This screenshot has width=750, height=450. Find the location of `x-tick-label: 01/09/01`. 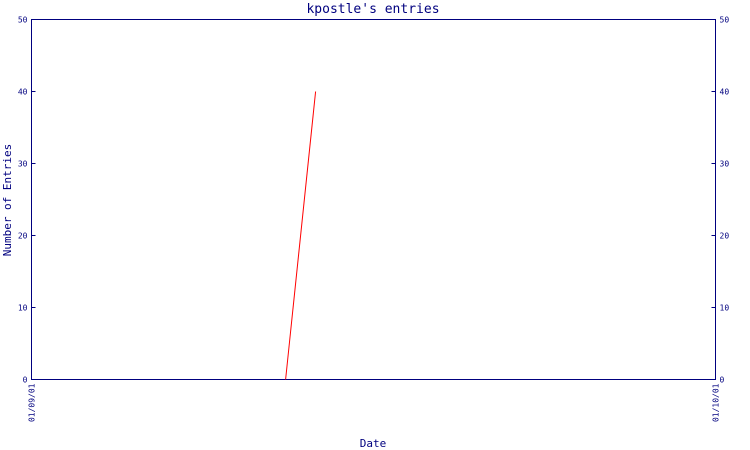

x-tick-label: 01/09/01 is located at coordinates (32, 402).